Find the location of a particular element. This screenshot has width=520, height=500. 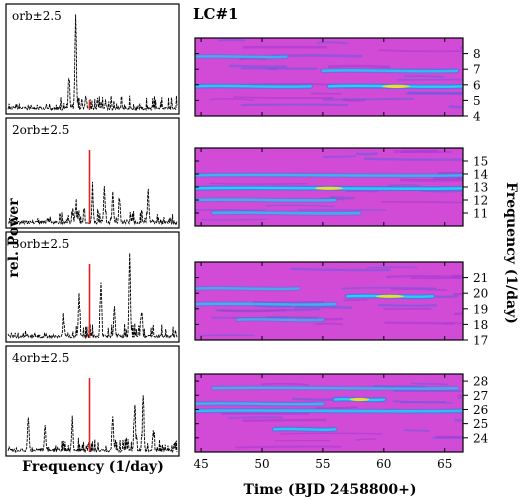

dynamic-spectrum-panel: 4 5 67 8 is located at coordinates (337, 80).